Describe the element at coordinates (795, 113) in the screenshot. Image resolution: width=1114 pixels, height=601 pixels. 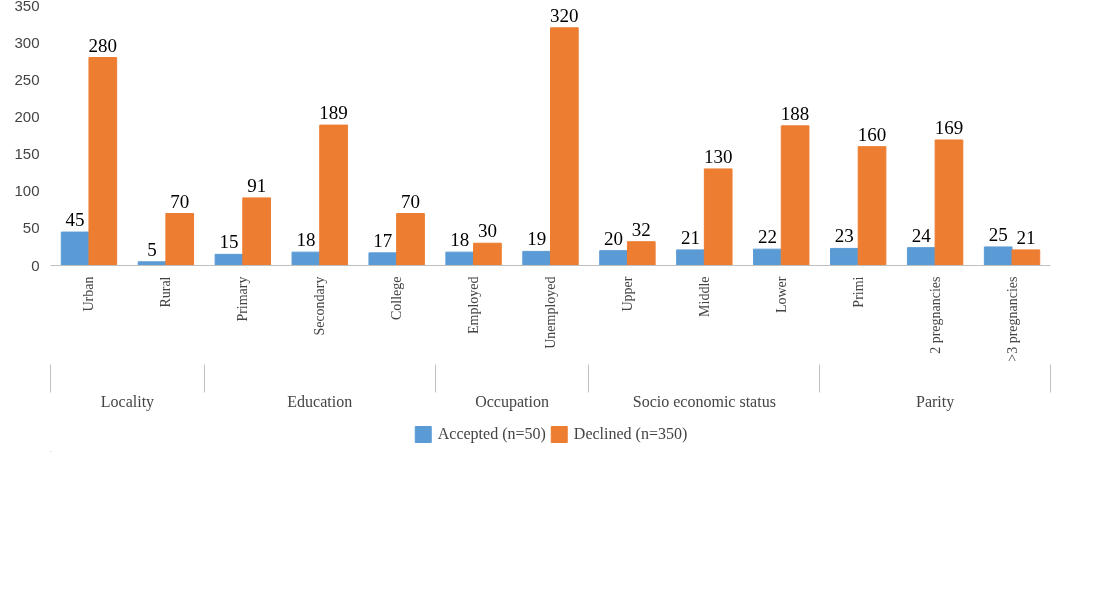
I see `data-label: 188` at that location.